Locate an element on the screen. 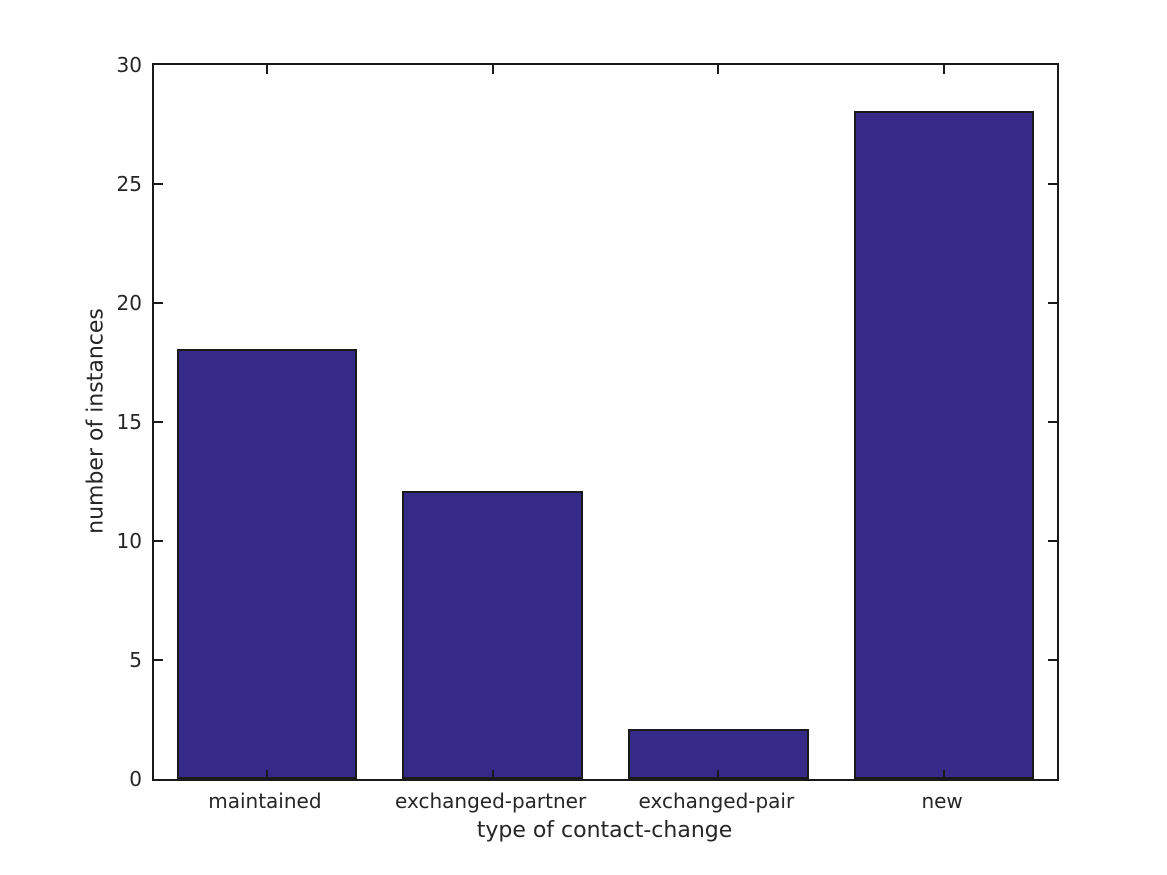 This screenshot has height=875, width=1167. y-tick-label-25: 25 is located at coordinates (129, 184).